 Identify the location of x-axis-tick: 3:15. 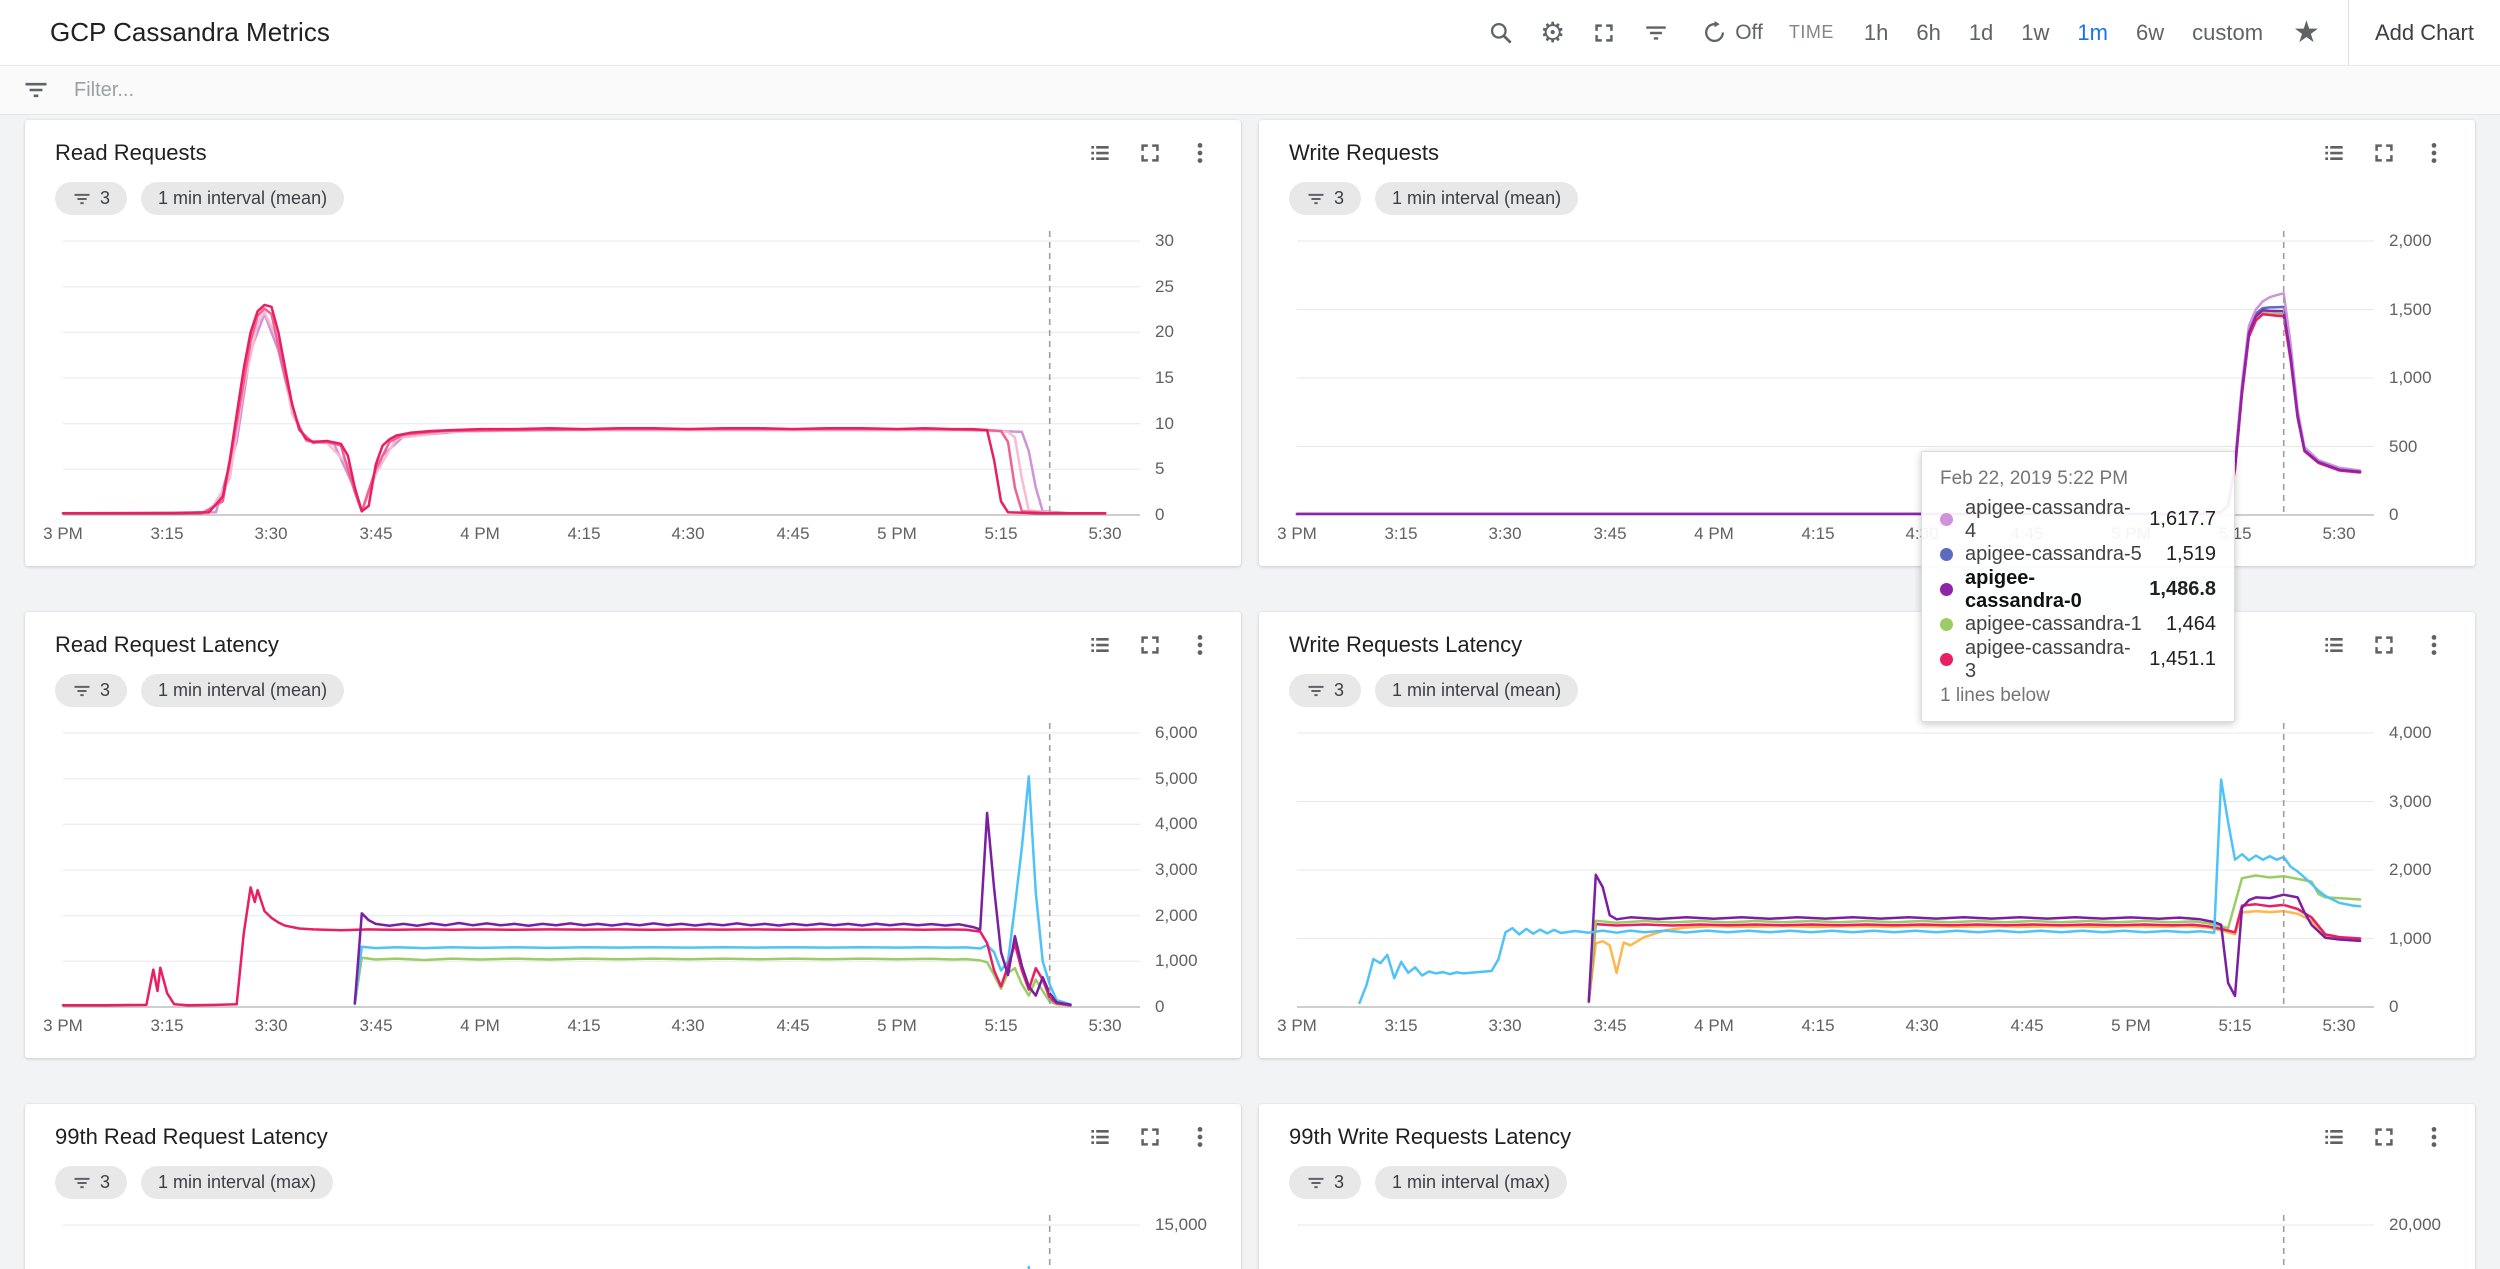
(1401, 1025).